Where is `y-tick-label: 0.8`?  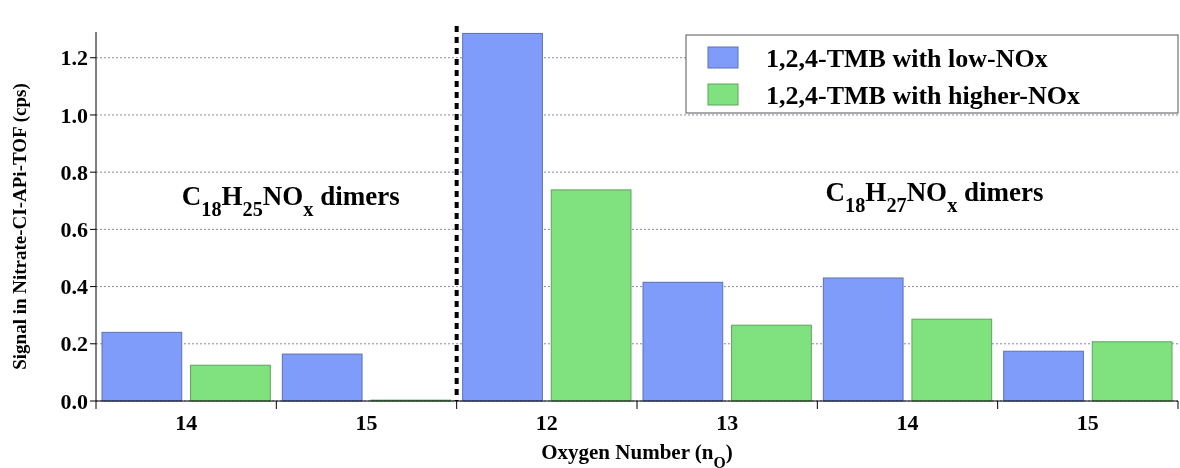 y-tick-label: 0.8 is located at coordinates (74, 172).